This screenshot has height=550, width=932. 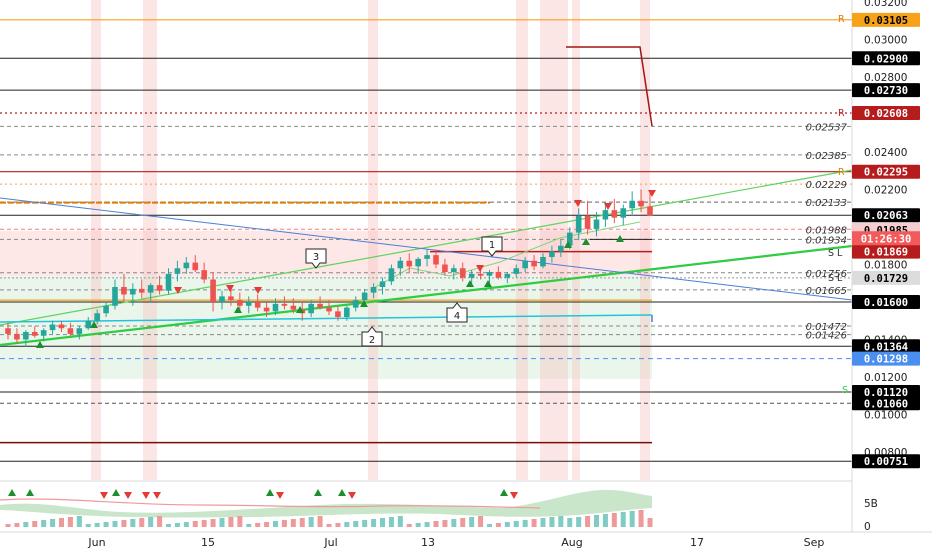 I want to click on annotation-4: 4, so click(x=457, y=312).